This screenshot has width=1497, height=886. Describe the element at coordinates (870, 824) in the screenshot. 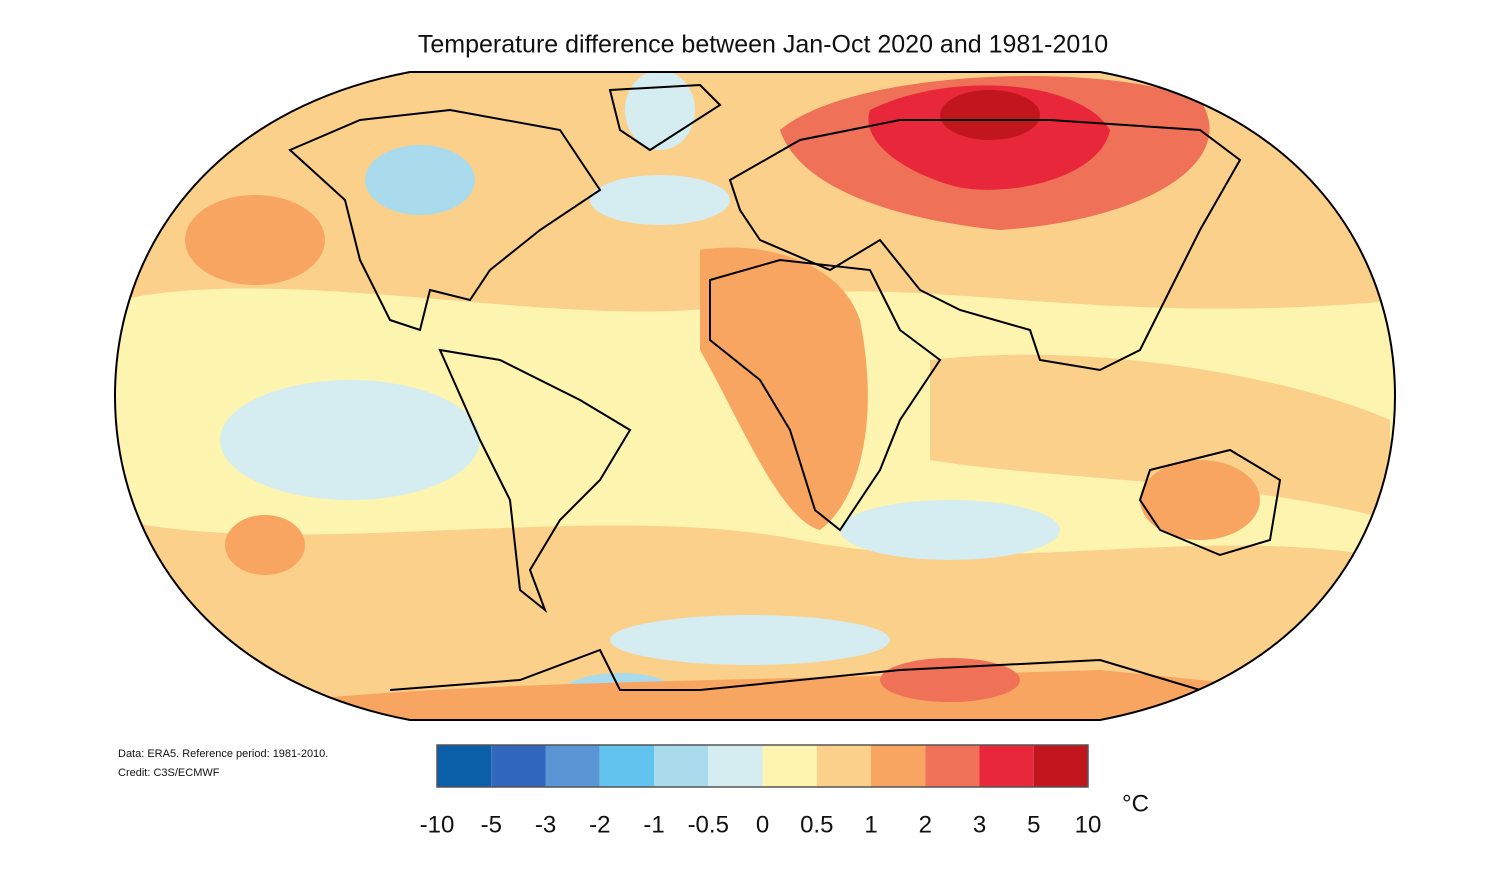

I see `colorbar-tick-label: 1` at that location.